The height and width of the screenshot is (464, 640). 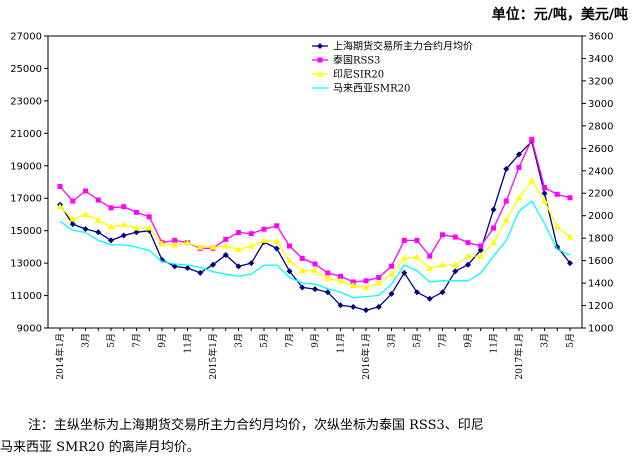 What do you see at coordinates (26, 199) in the screenshot?
I see `left-tick-label: 17000` at bounding box center [26, 199].